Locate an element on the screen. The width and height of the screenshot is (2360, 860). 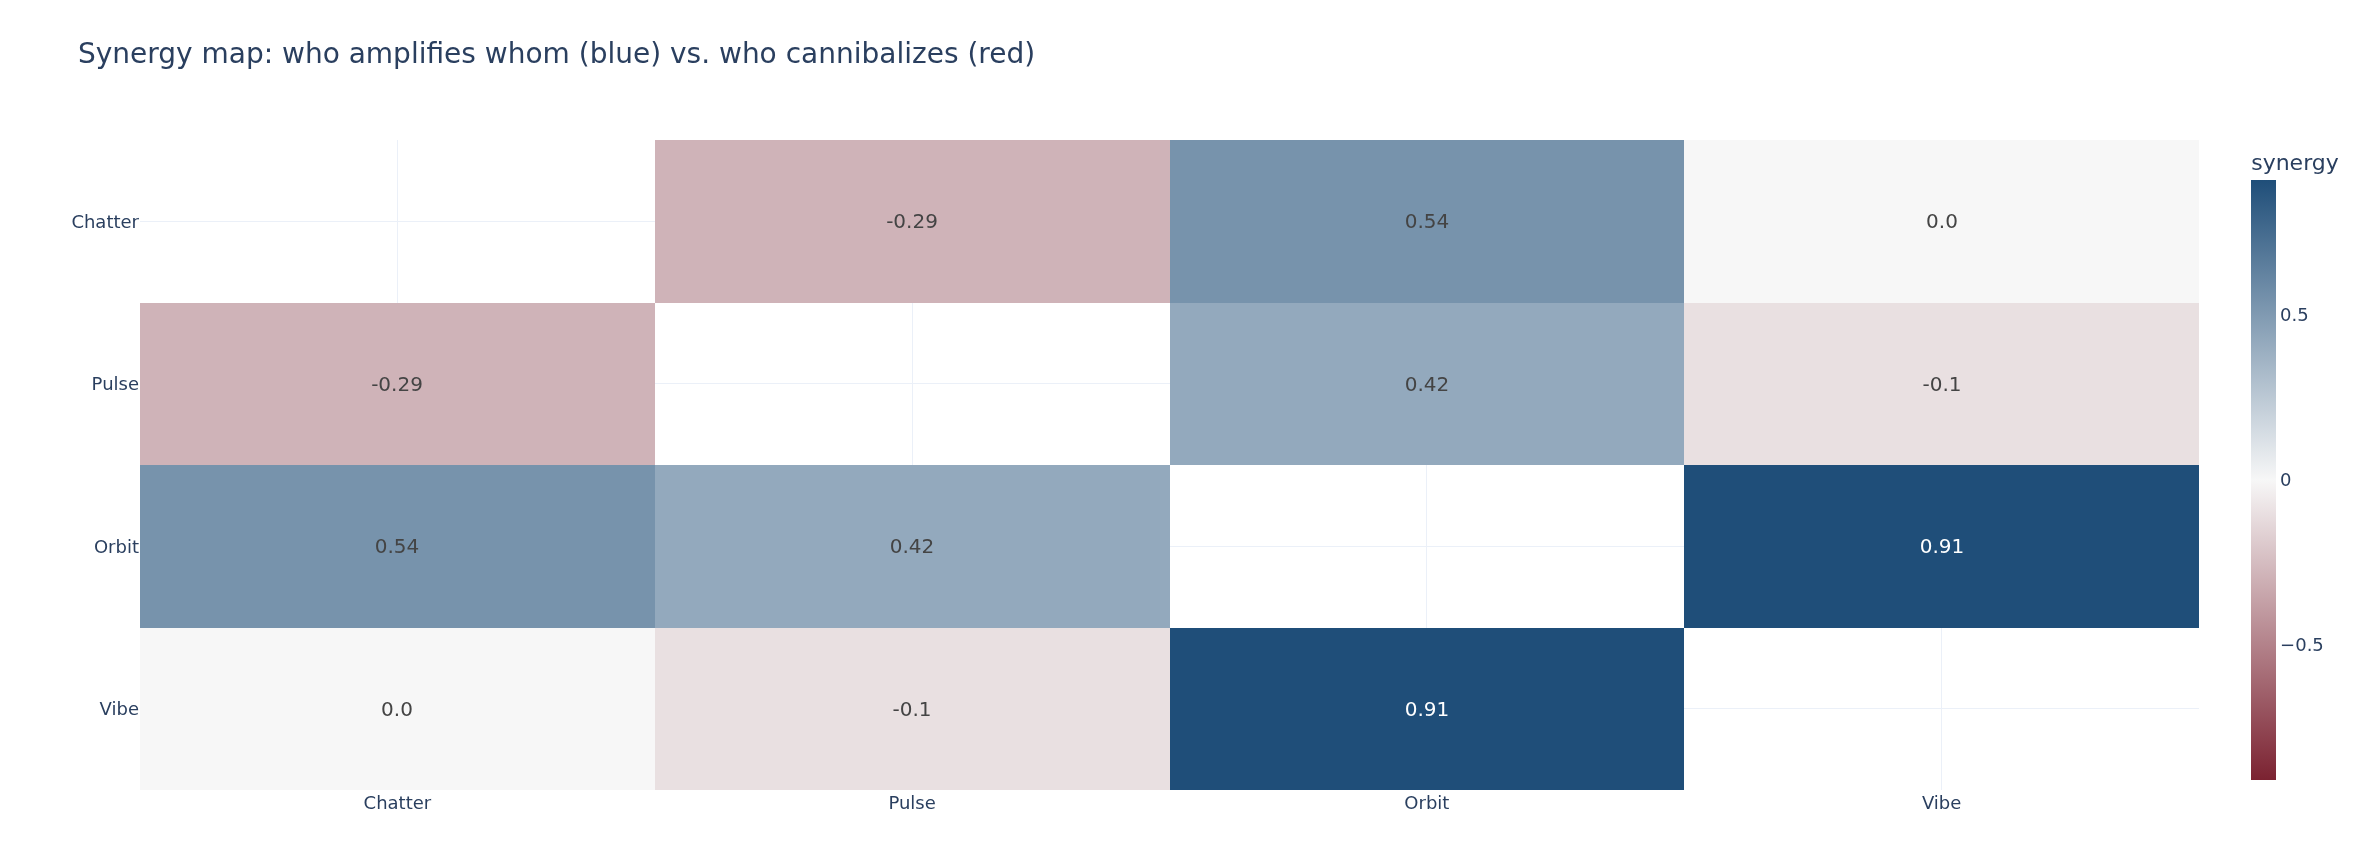
chart-title: Synergy map: who amplifies whom (blue) vs. who cannibalizes (red) is located at coordinates (556, 53).